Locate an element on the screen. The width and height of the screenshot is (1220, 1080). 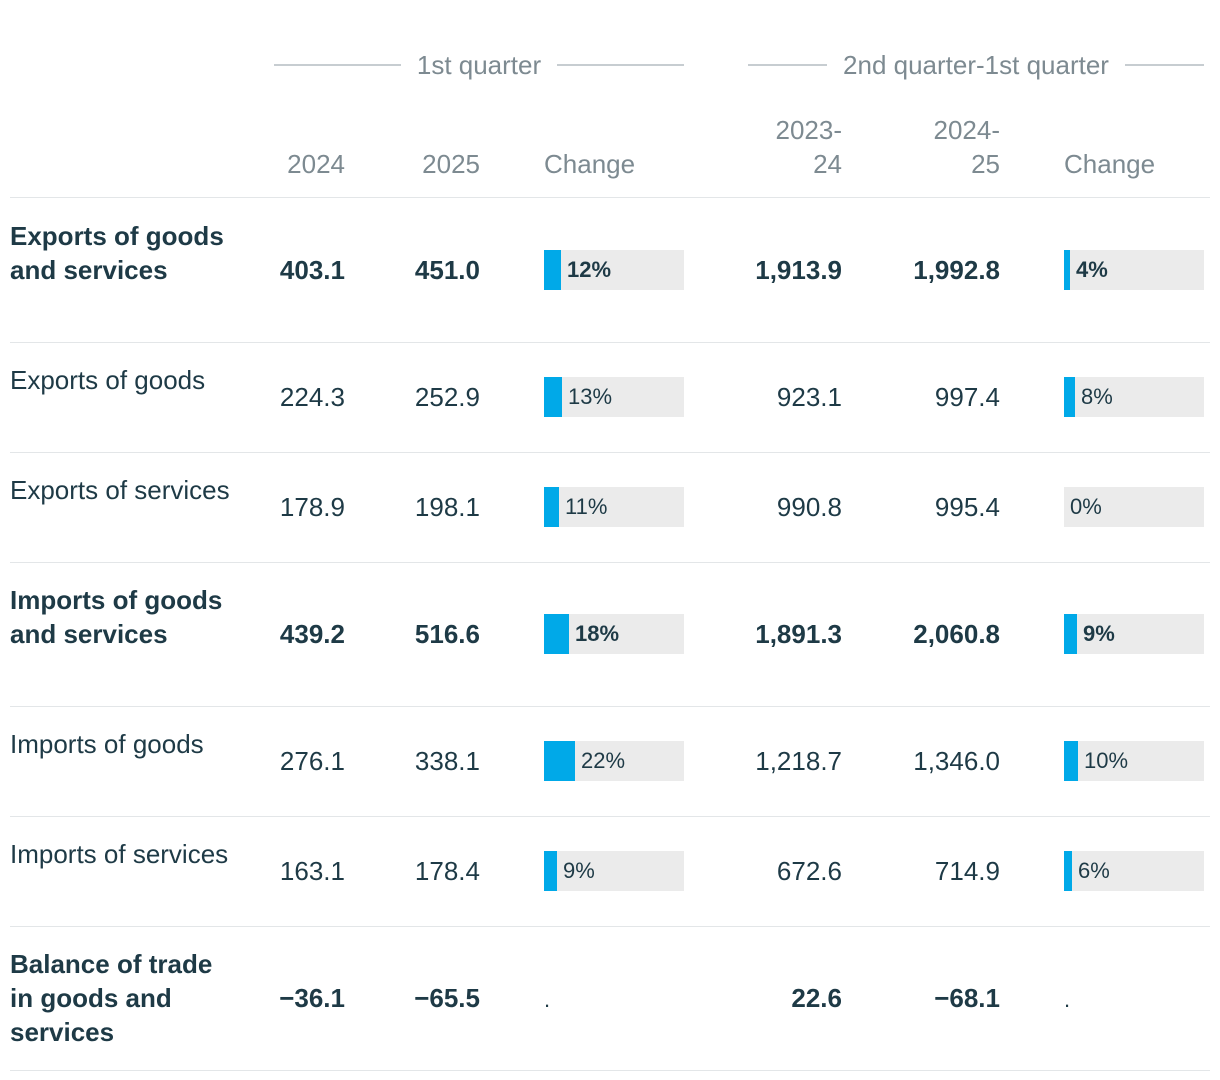
cell-annual-2023-24: 990.8 is located at coordinates (809, 507).